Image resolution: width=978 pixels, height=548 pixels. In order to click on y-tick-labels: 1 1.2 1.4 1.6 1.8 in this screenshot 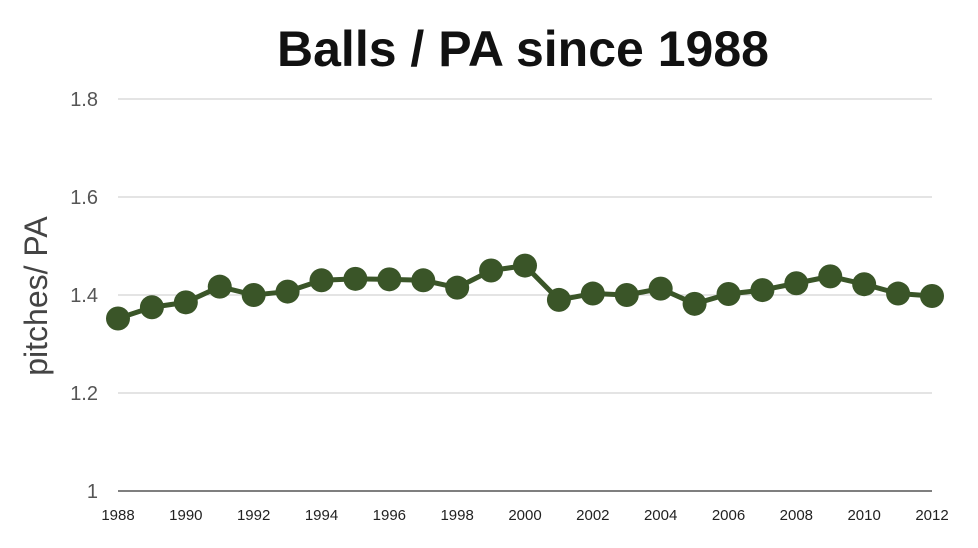, I will do `click(84, 296)`.